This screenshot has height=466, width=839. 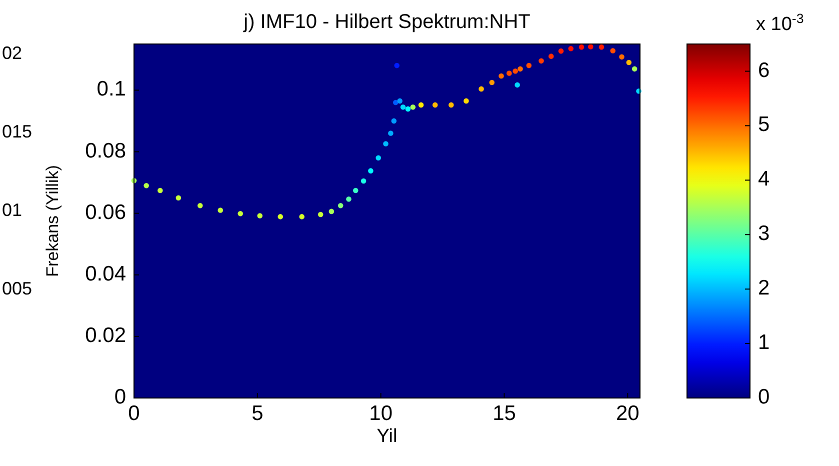 What do you see at coordinates (17, 131) in the screenshot?
I see `text: 015` at bounding box center [17, 131].